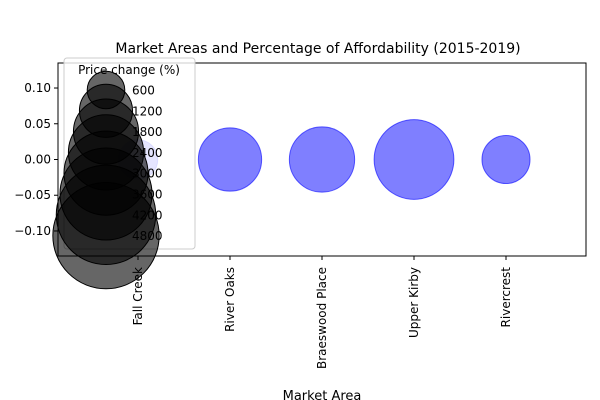  Describe the element at coordinates (230, 299) in the screenshot. I see `x-tick-label: River Oaks` at that location.